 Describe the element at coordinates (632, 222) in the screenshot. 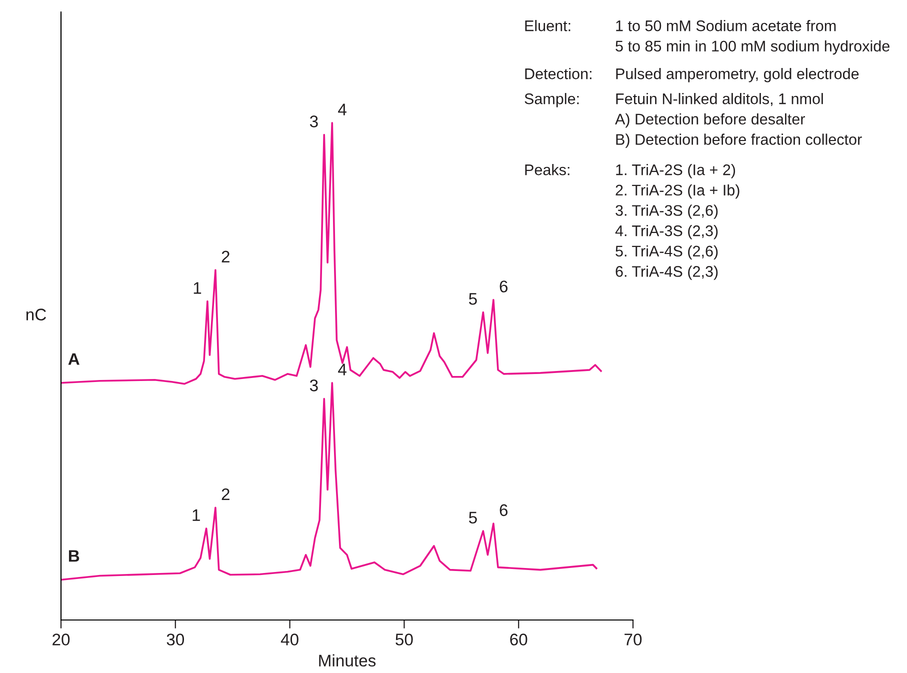

I see `text: Peaks: 1. TriA-2S (Ia + 2) 2. TriA-2S (Ia + Ib) 3. TriA-3S (2,6) 4. TriA-3S (2,3) 5. TriA-4S (2,6) 6. TriA-4S (2,3)` at that location.